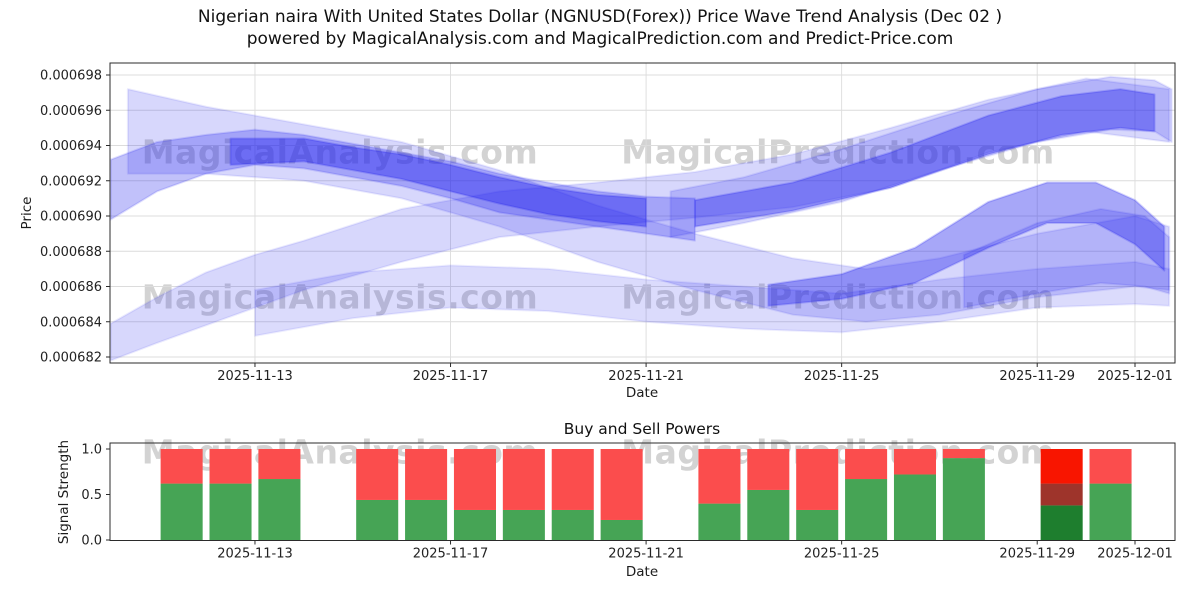 This screenshot has height=600, width=1200. Describe the element at coordinates (642, 572) in the screenshot. I see `date-axis-label-bottom: Date` at that location.